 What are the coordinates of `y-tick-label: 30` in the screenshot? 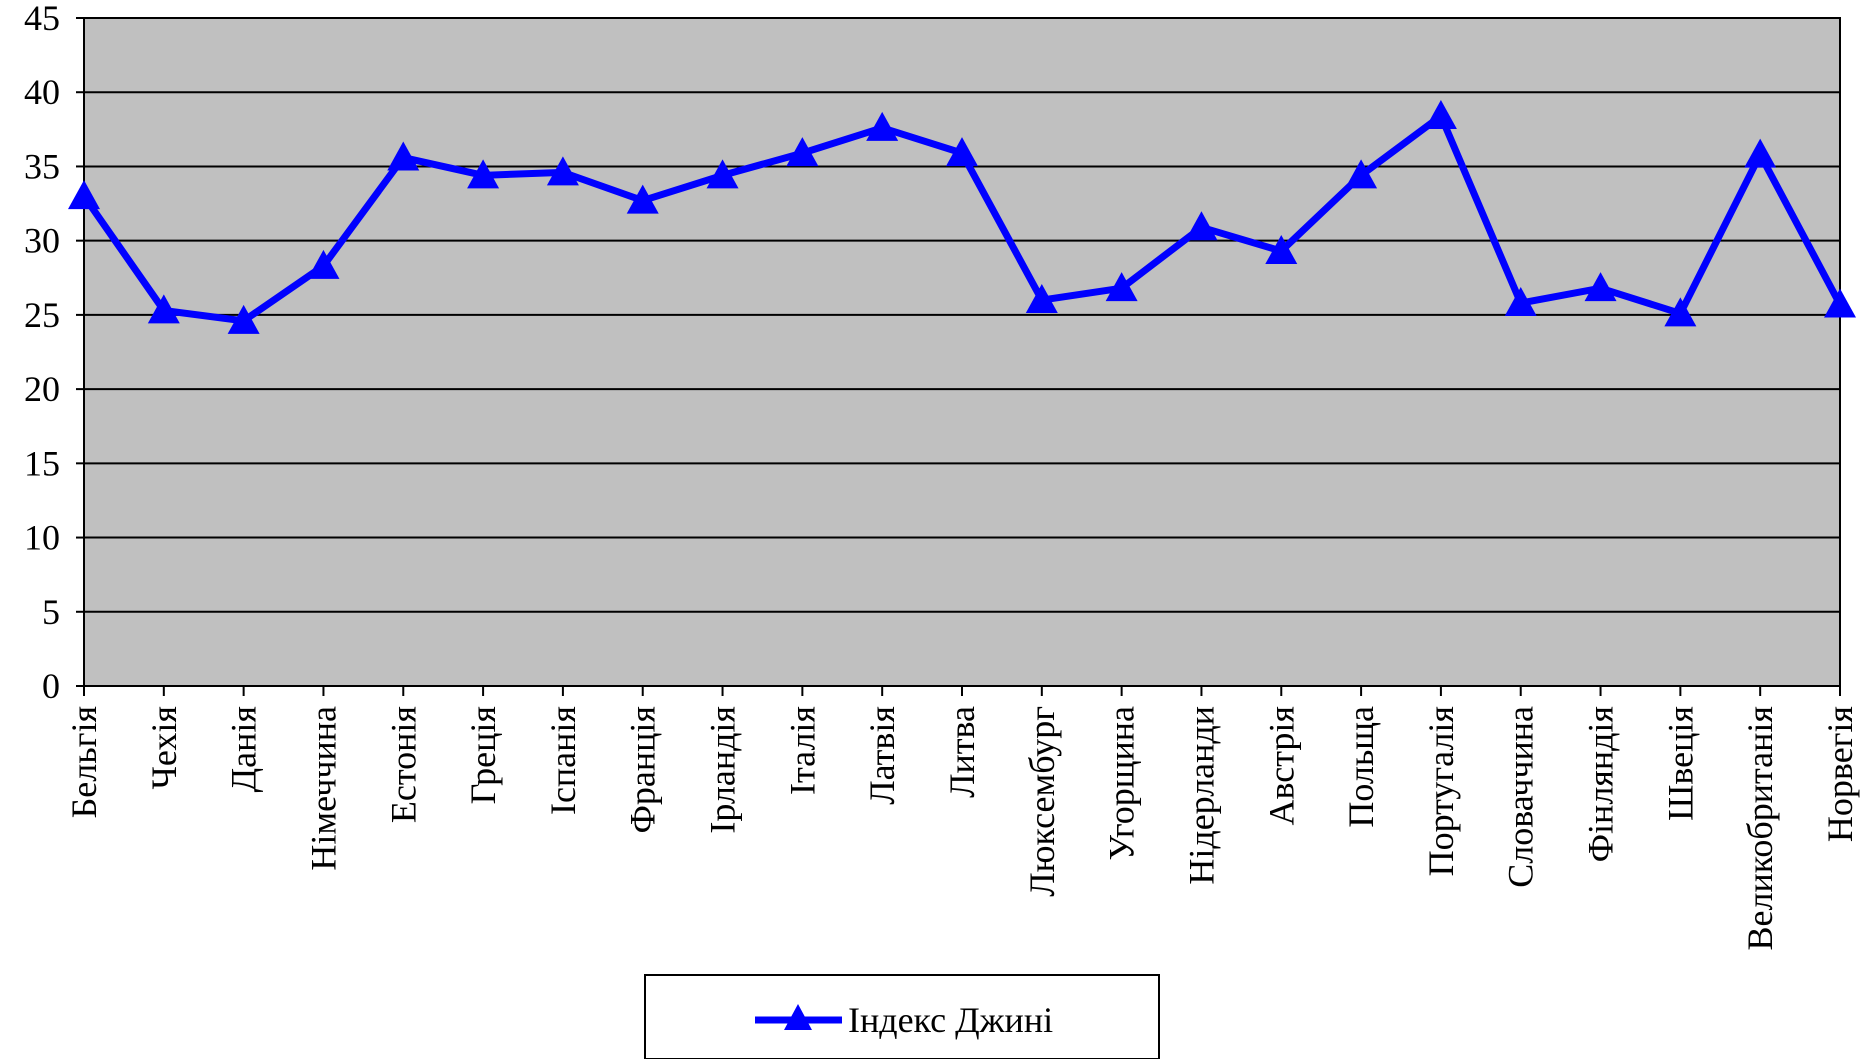 It's located at (42, 241).